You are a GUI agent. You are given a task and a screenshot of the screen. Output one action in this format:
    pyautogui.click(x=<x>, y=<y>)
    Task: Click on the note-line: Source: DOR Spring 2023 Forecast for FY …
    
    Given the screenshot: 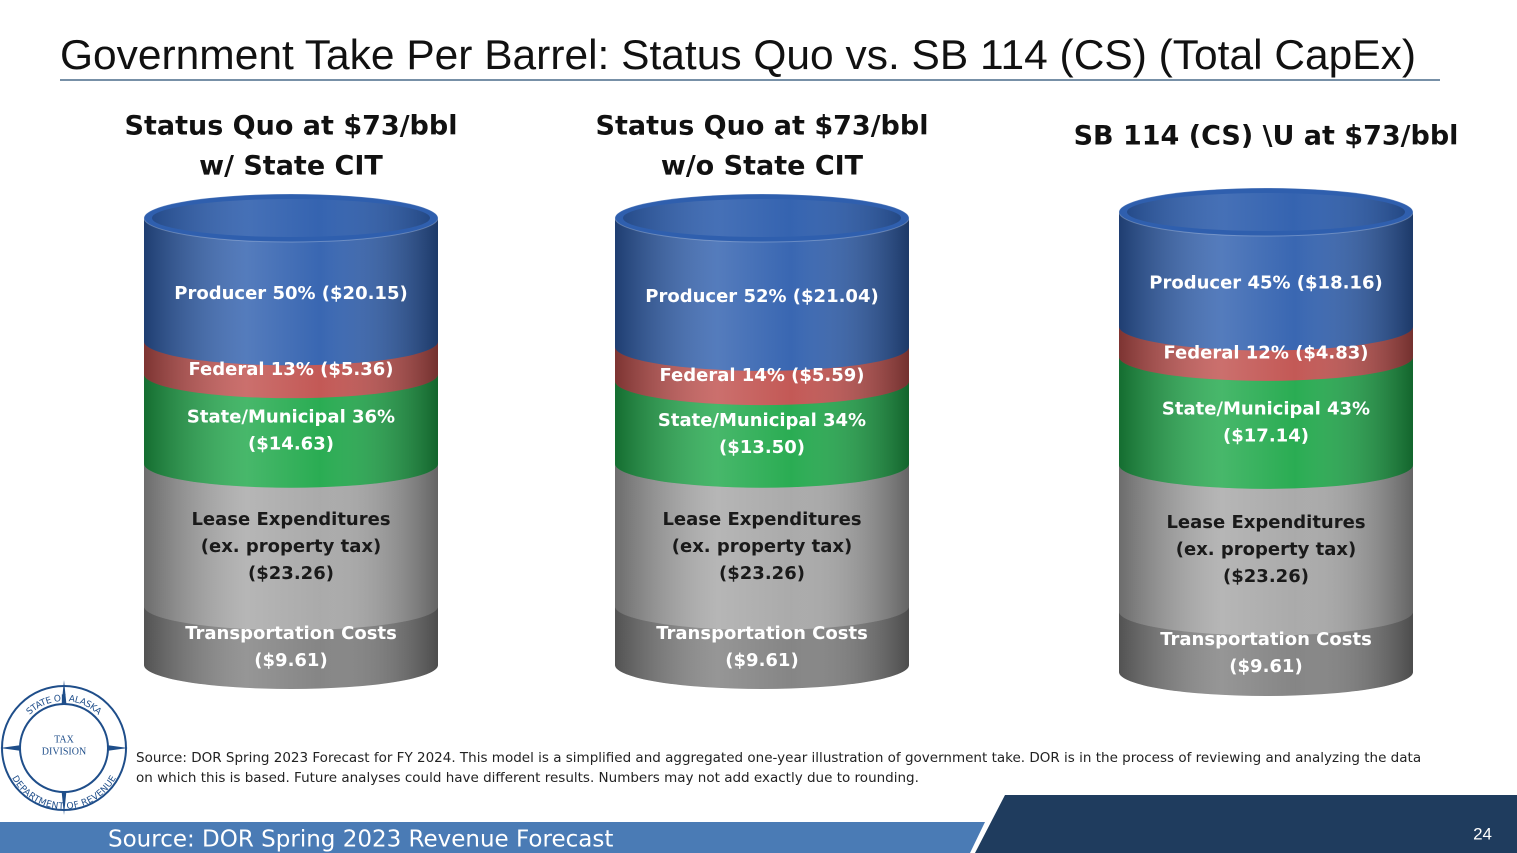 What is the action you would take?
    pyautogui.click(x=778, y=758)
    